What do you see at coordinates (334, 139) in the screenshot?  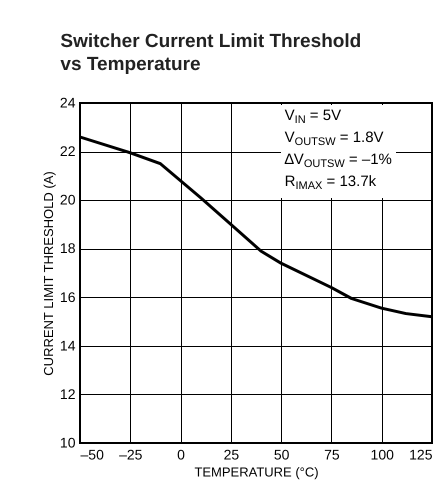 I see `annotation: V$_{OUTSW}$ = 1.8V` at bounding box center [334, 139].